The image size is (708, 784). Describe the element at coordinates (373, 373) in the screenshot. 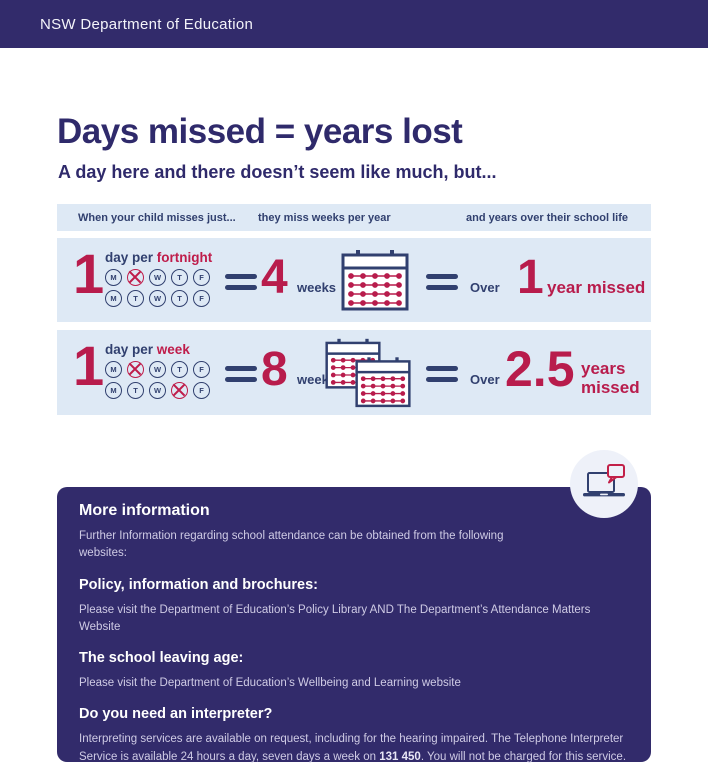

I see `double-calendar-icon` at that location.